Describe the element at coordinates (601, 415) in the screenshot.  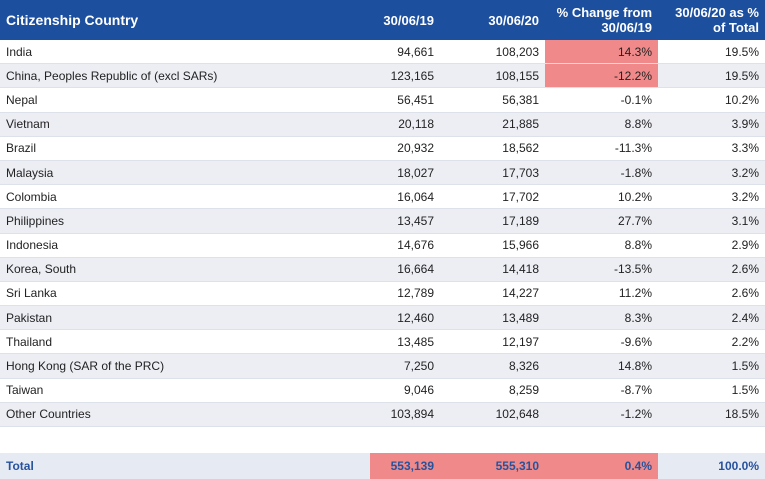
I see `value-cell: -1.2%` at that location.